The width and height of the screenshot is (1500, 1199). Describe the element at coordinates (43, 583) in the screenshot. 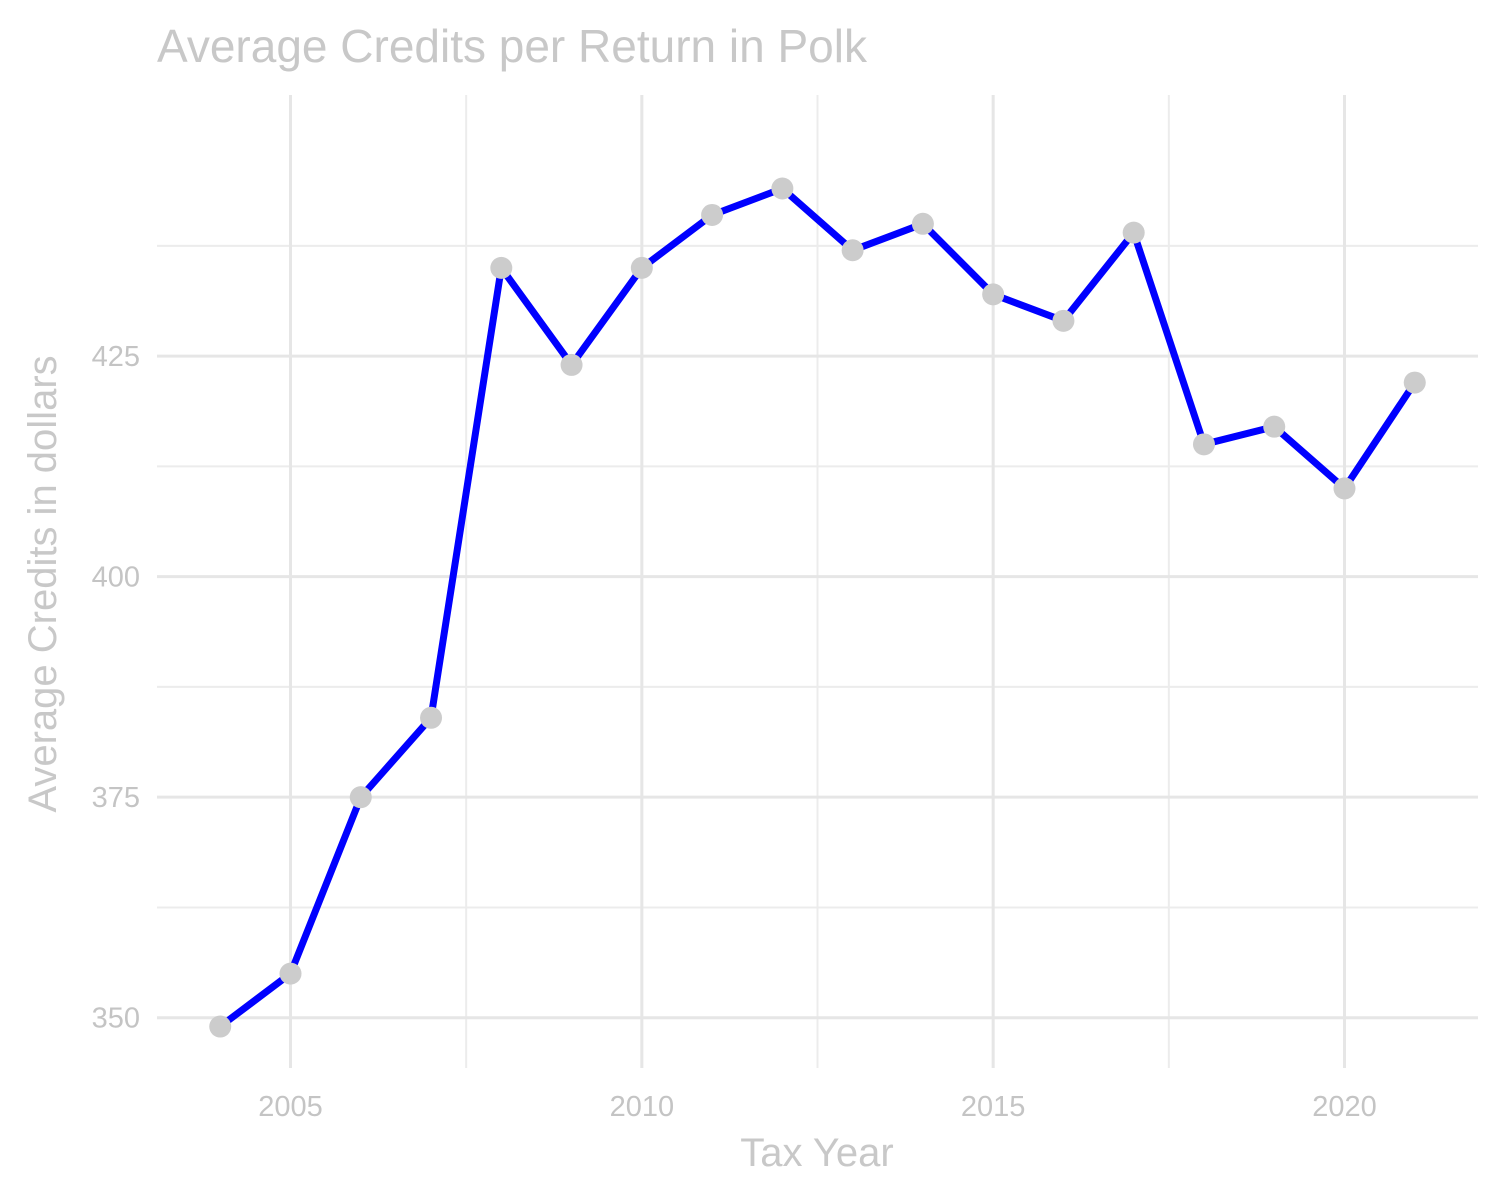

I see `y-axis-title: Average Credits in dollars` at that location.